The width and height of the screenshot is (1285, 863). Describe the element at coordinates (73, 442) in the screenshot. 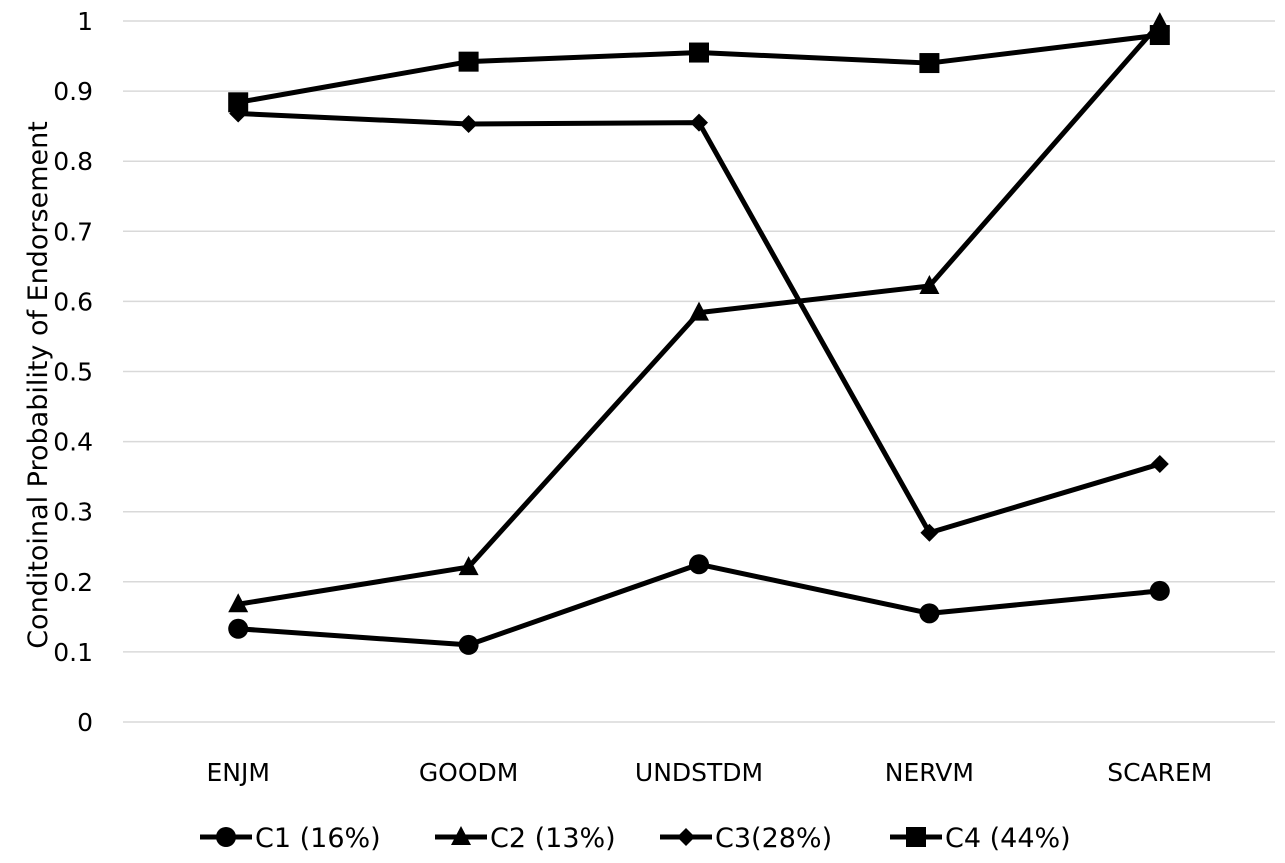

I see `y-tick-label: 0.4` at that location.